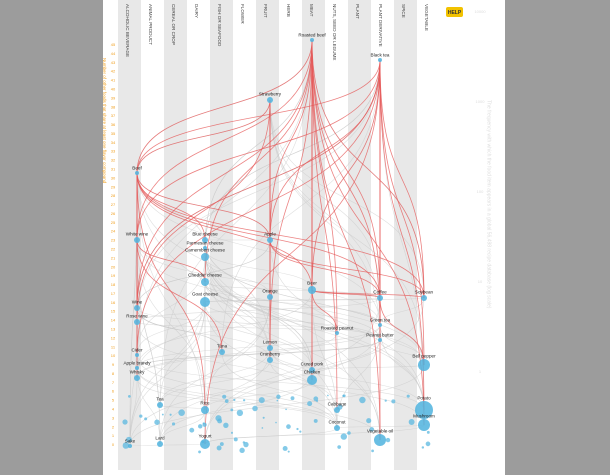 The image size is (610, 475). Describe the element at coordinates (270, 291) in the screenshot. I see `food-label: Orange` at that location.